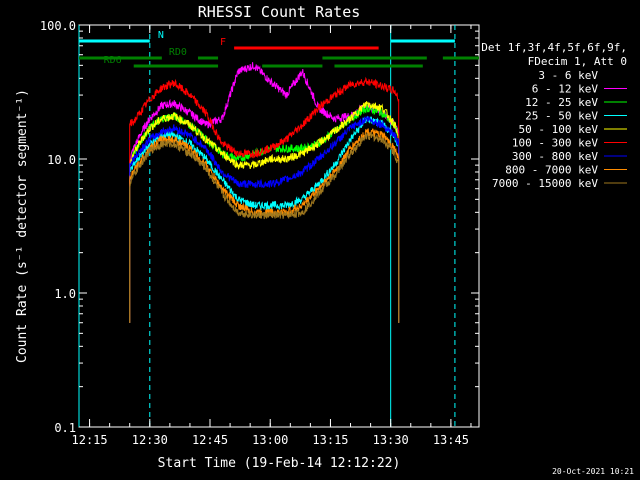 The width and height of the screenshot is (640, 480). Describe the element at coordinates (161, 35) in the screenshot. I see `annotation-label-n: N` at that location.